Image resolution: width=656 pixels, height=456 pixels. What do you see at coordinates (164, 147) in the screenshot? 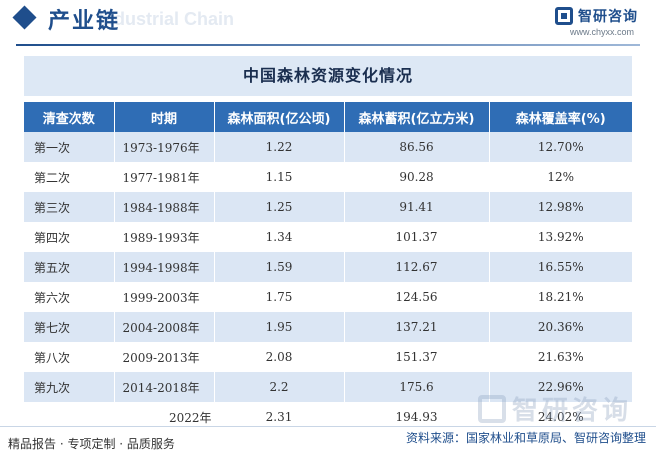
I see `table-cell: 1973-1976年` at bounding box center [164, 147].